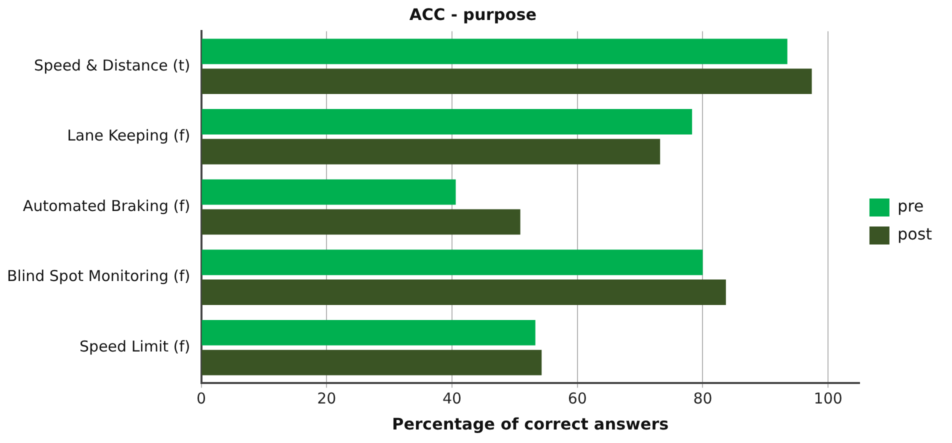 The width and height of the screenshot is (952, 443). I want to click on y-tick-label: Lane Keeping (f), so click(128, 135).